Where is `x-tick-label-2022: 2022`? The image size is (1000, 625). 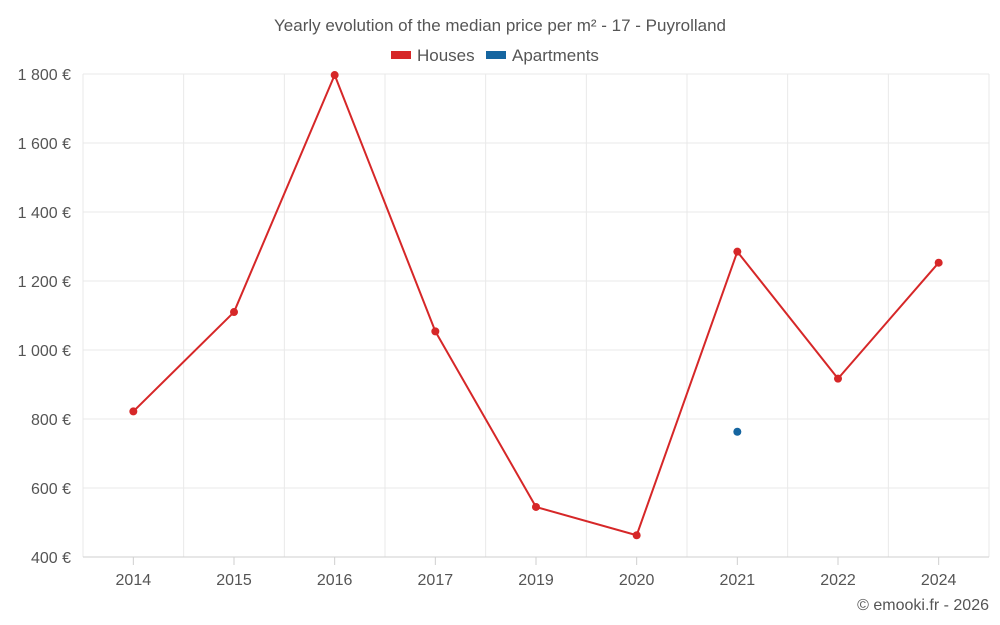 x-tick-label-2022: 2022 is located at coordinates (838, 580).